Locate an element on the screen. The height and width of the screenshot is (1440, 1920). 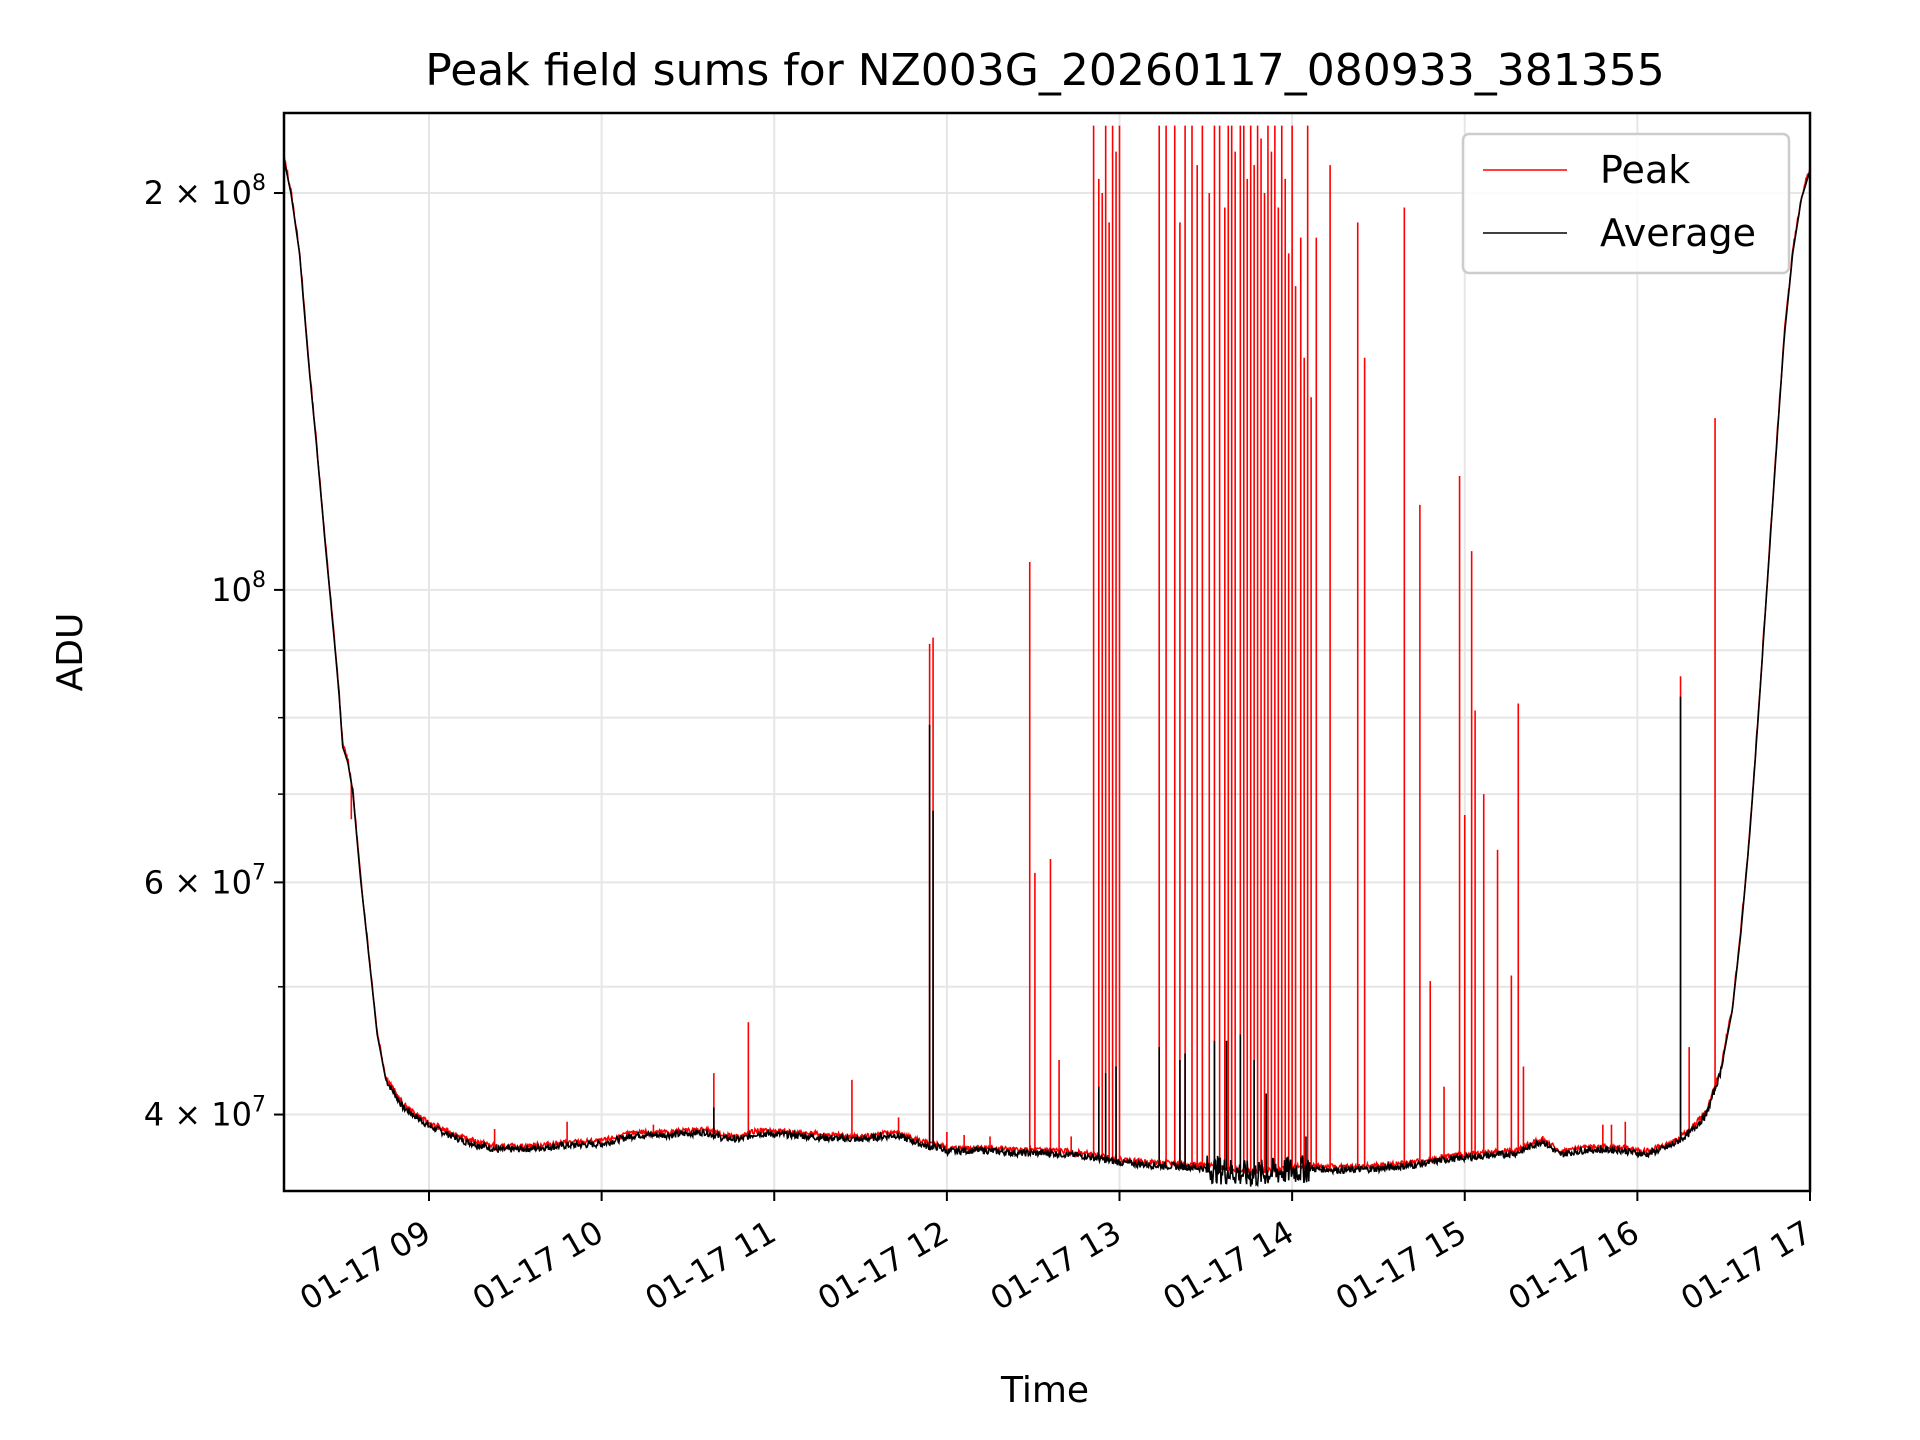
y-tick-label: 6 × 10⁷ is located at coordinates (205, 880).